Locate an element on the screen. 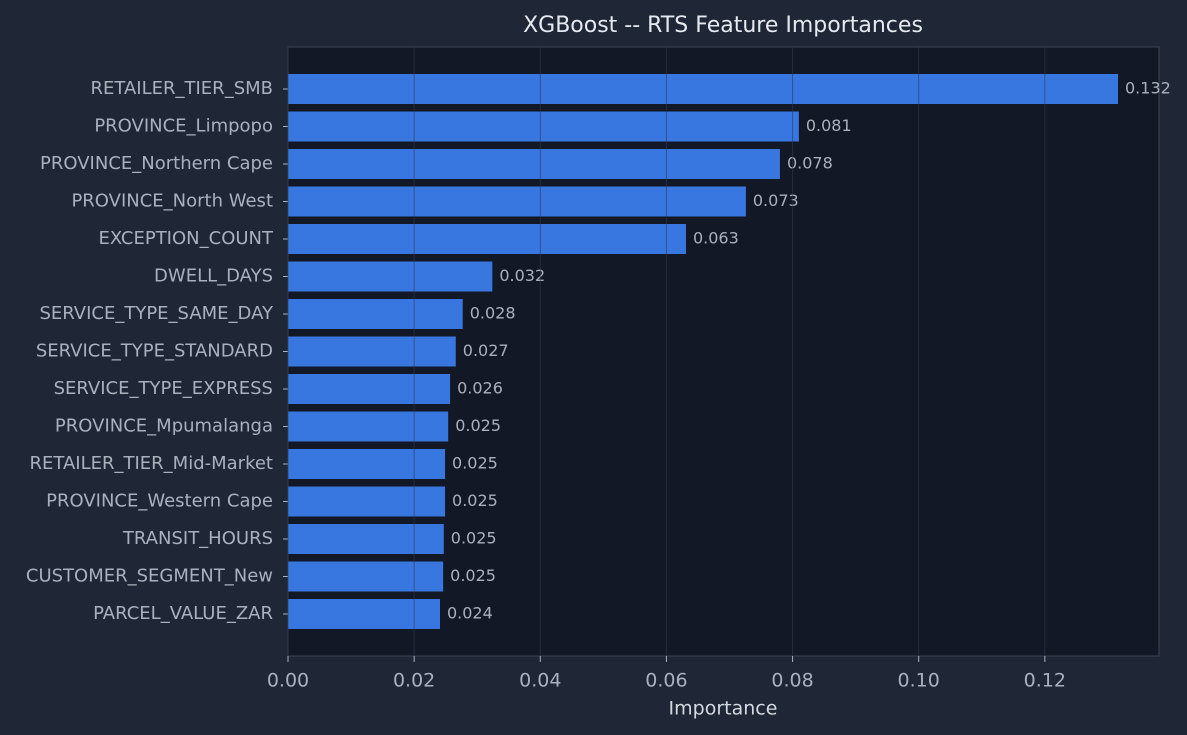 The image size is (1187, 735). value-label: 0.081 is located at coordinates (829, 125).